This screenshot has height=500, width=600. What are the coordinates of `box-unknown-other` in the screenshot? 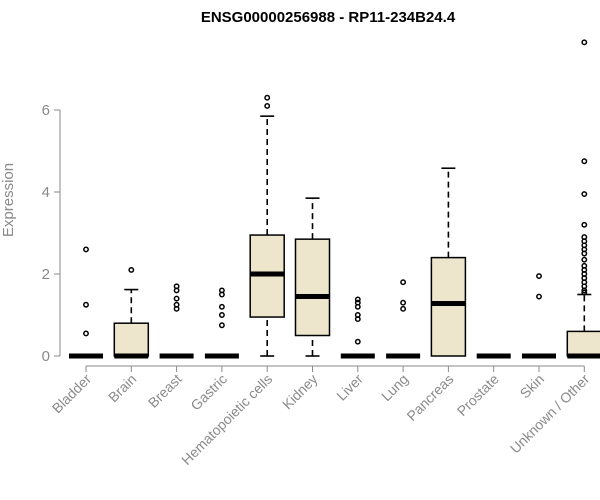 It's located at (583, 199).